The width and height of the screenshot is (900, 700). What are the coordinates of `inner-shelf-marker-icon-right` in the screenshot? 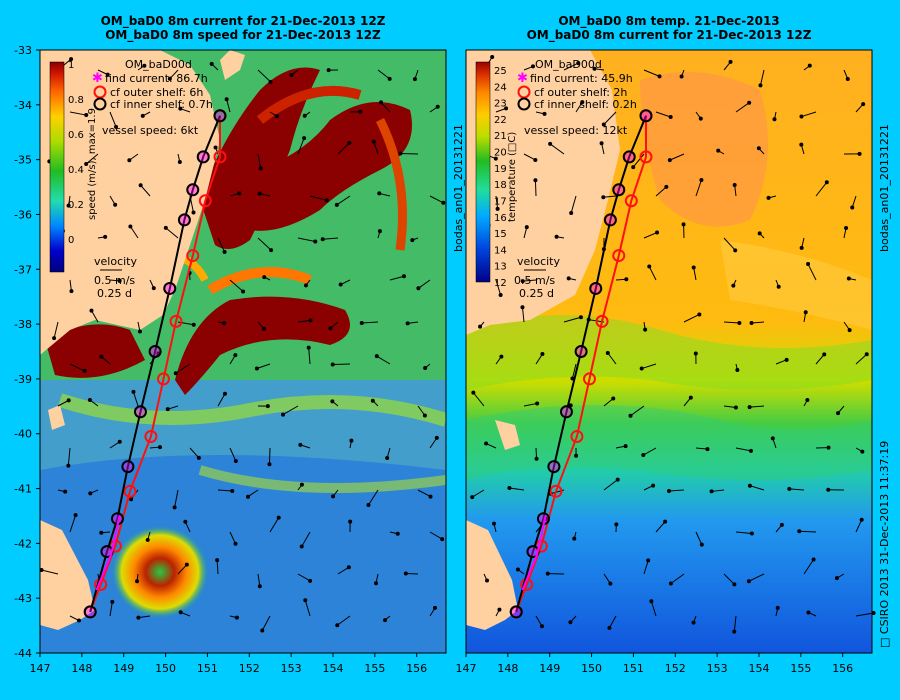 It's located at (524, 104).